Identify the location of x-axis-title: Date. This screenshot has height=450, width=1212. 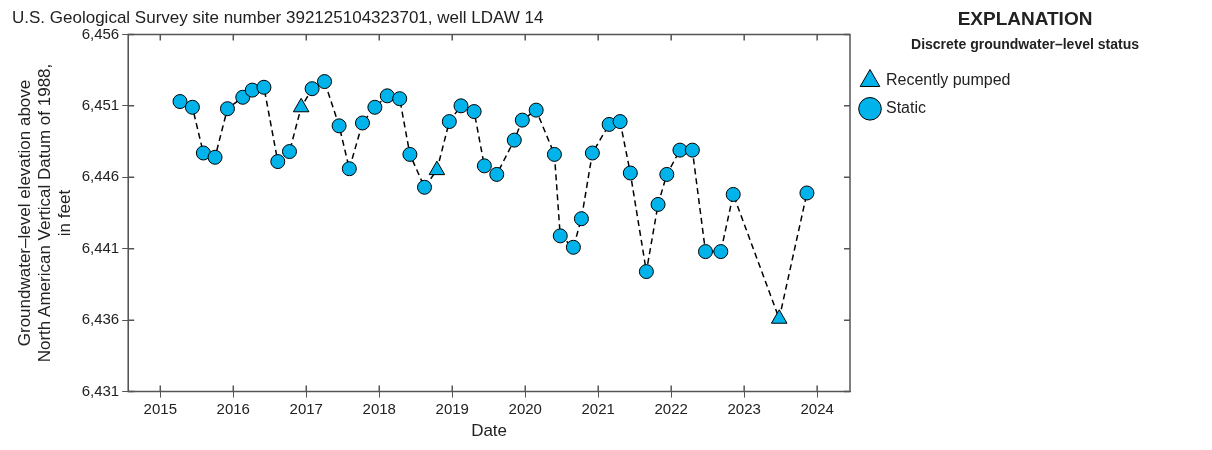
(489, 431).